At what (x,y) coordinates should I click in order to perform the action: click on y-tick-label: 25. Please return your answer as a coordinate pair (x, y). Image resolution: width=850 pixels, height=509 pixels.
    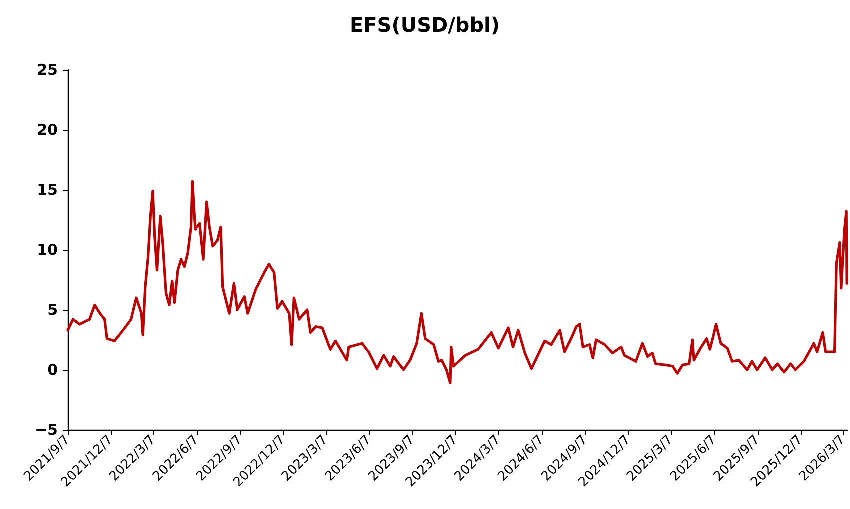
    Looking at the image, I should click on (47, 70).